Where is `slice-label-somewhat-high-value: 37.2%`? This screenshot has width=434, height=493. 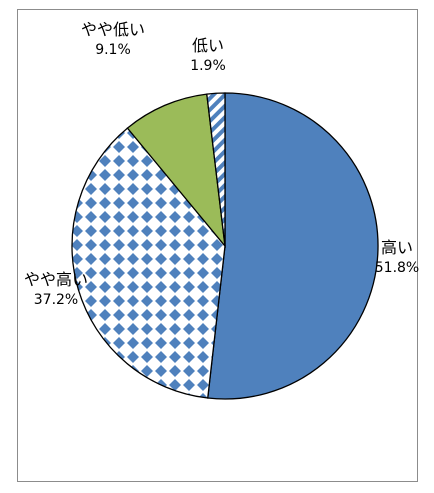
slice-label-somewhat-high-value: 37.2% is located at coordinates (56, 300).